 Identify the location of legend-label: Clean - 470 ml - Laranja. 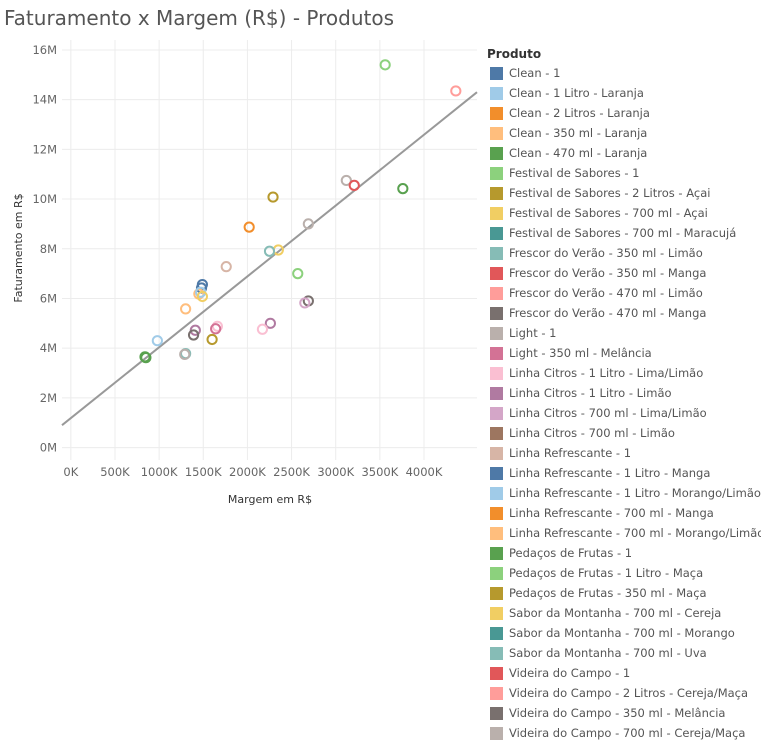
(578, 153).